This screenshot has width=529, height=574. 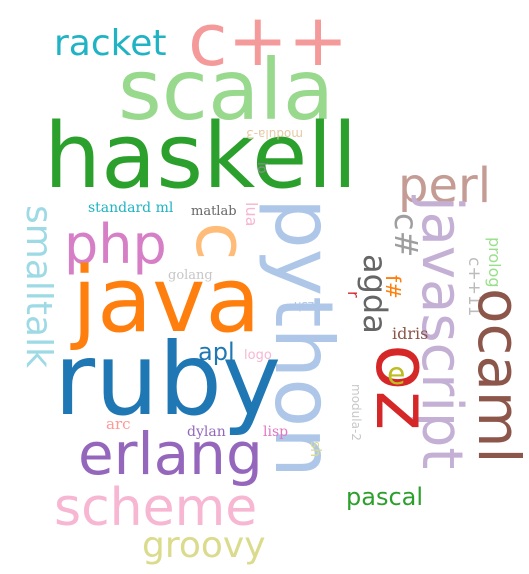 What do you see at coordinates (497, 376) in the screenshot?
I see `word-ocaml: ocaml` at bounding box center [497, 376].